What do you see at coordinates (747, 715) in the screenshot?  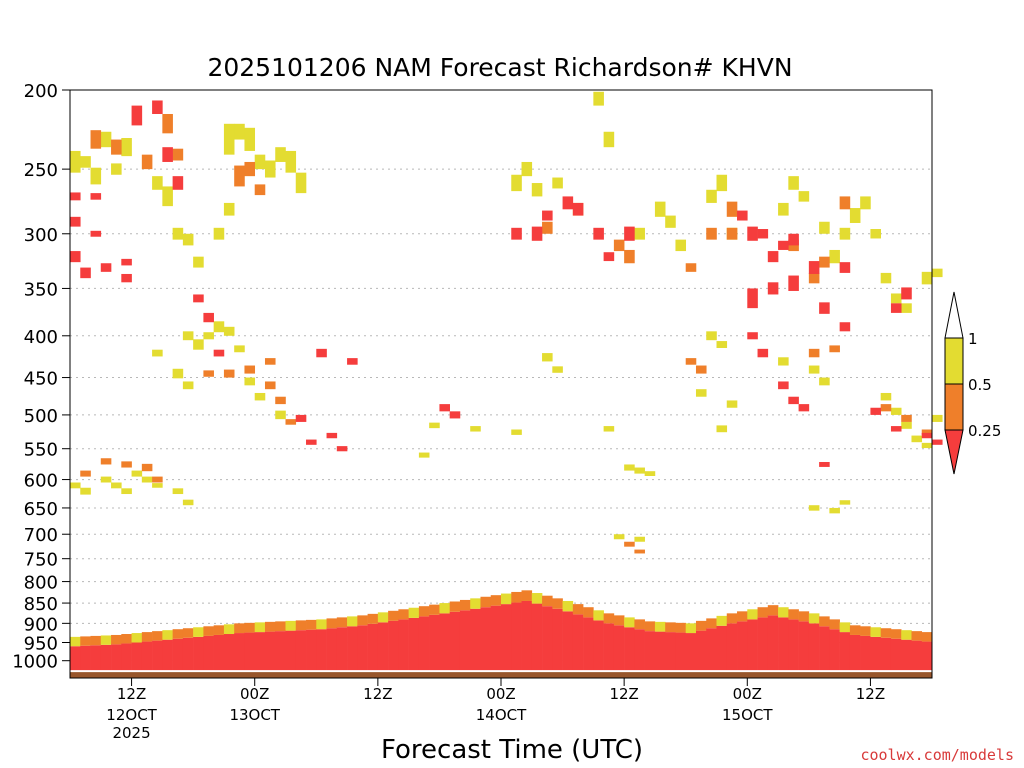 I see `xtick-date-5: 15OCT` at bounding box center [747, 715].